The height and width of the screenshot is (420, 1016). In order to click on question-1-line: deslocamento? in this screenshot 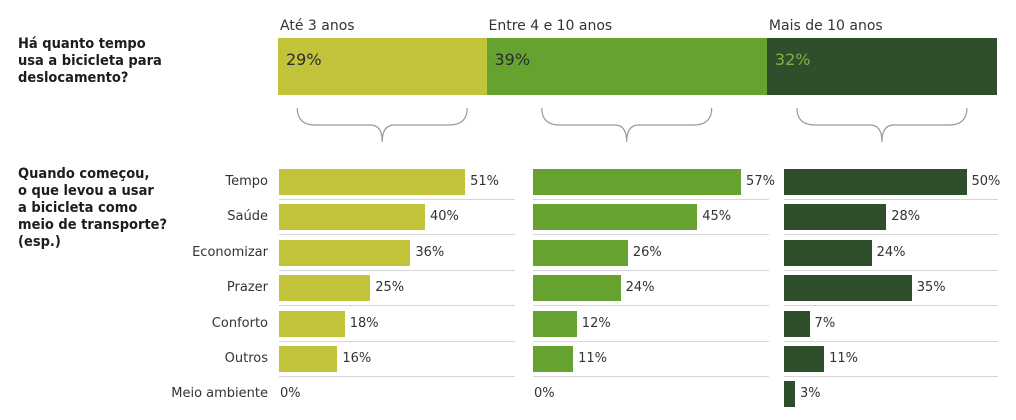, I will do `click(73, 78)`.